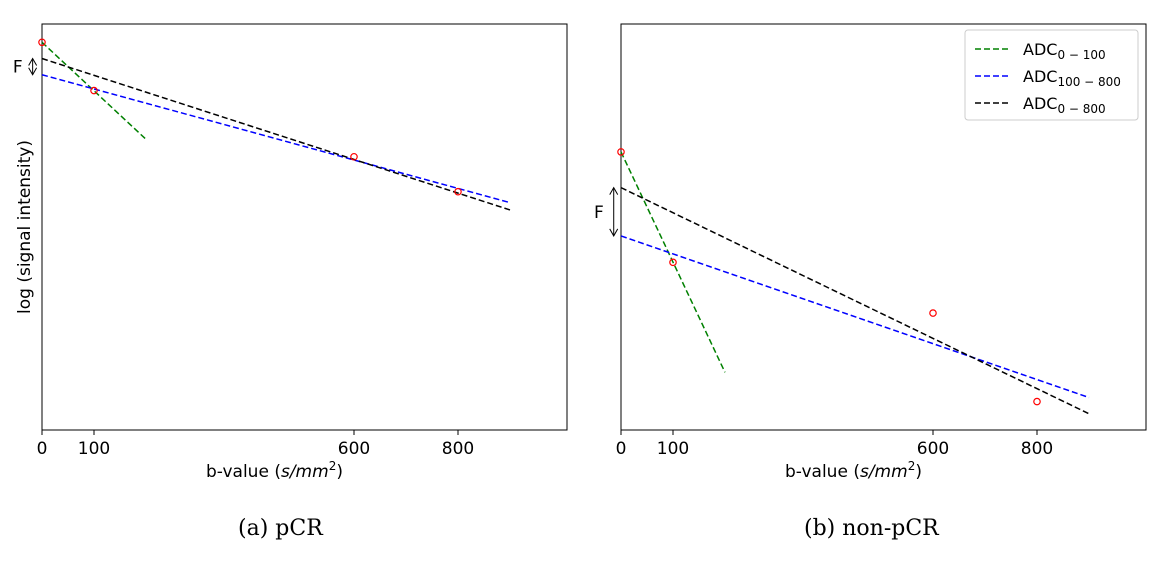  I want to click on legend-entry: ADC0 − 100, so click(1064, 51).